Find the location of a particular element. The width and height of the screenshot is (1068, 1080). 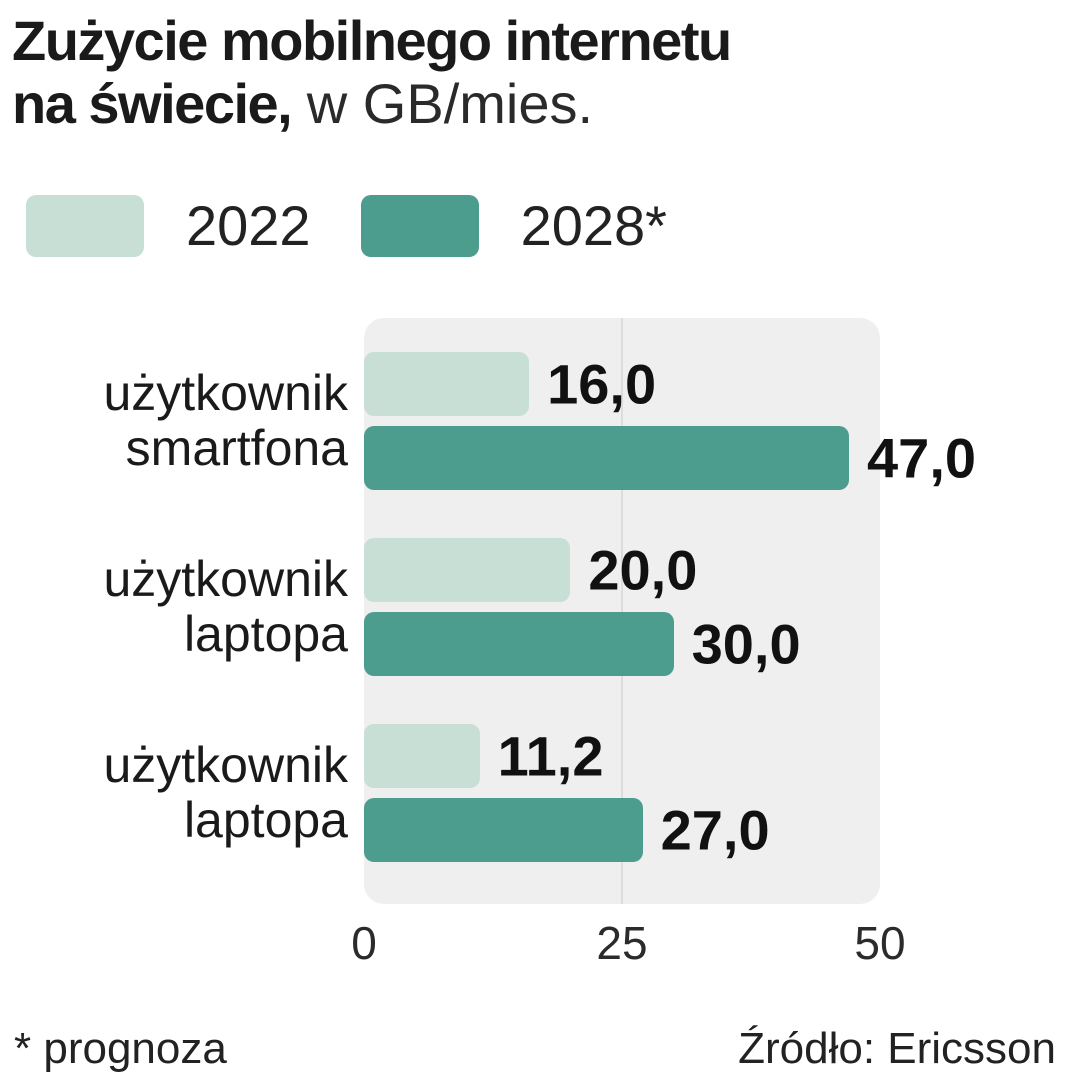

source-credit: Źródło: Ericsson is located at coordinates (897, 1049).